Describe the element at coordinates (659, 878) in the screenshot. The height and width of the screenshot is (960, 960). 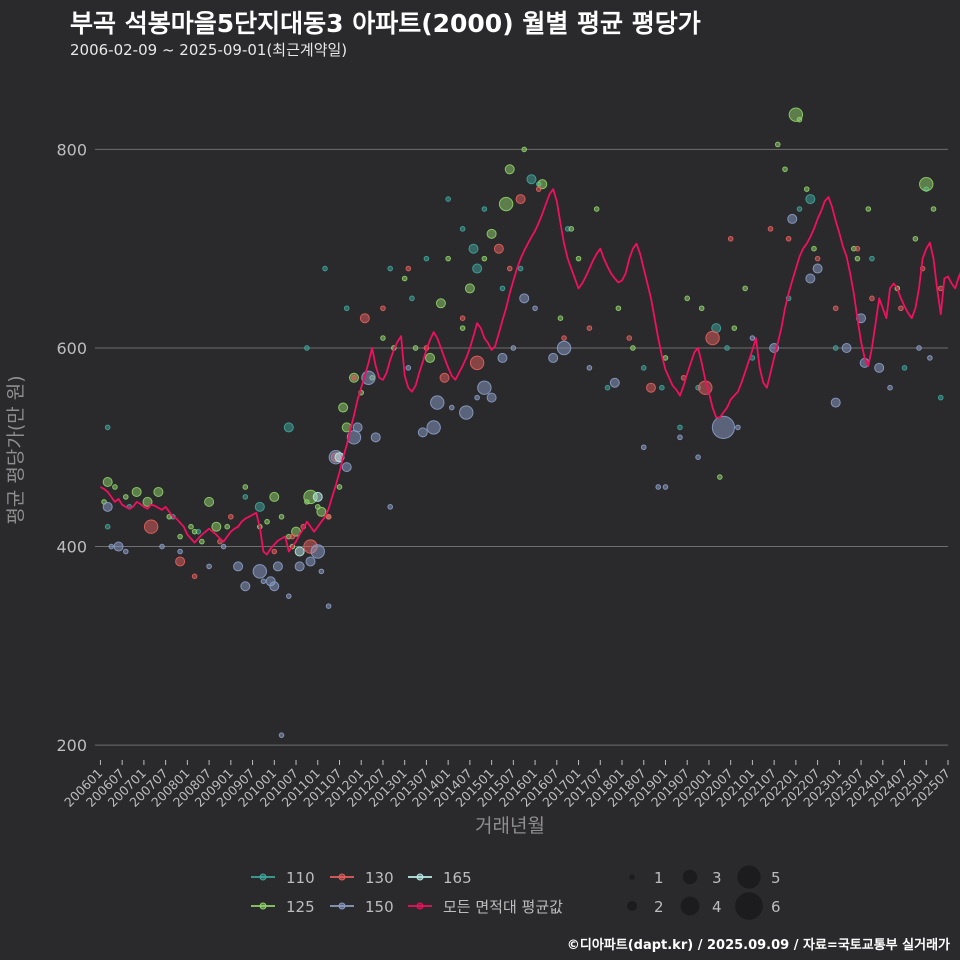
I see `size-legend-label: 1` at that location.